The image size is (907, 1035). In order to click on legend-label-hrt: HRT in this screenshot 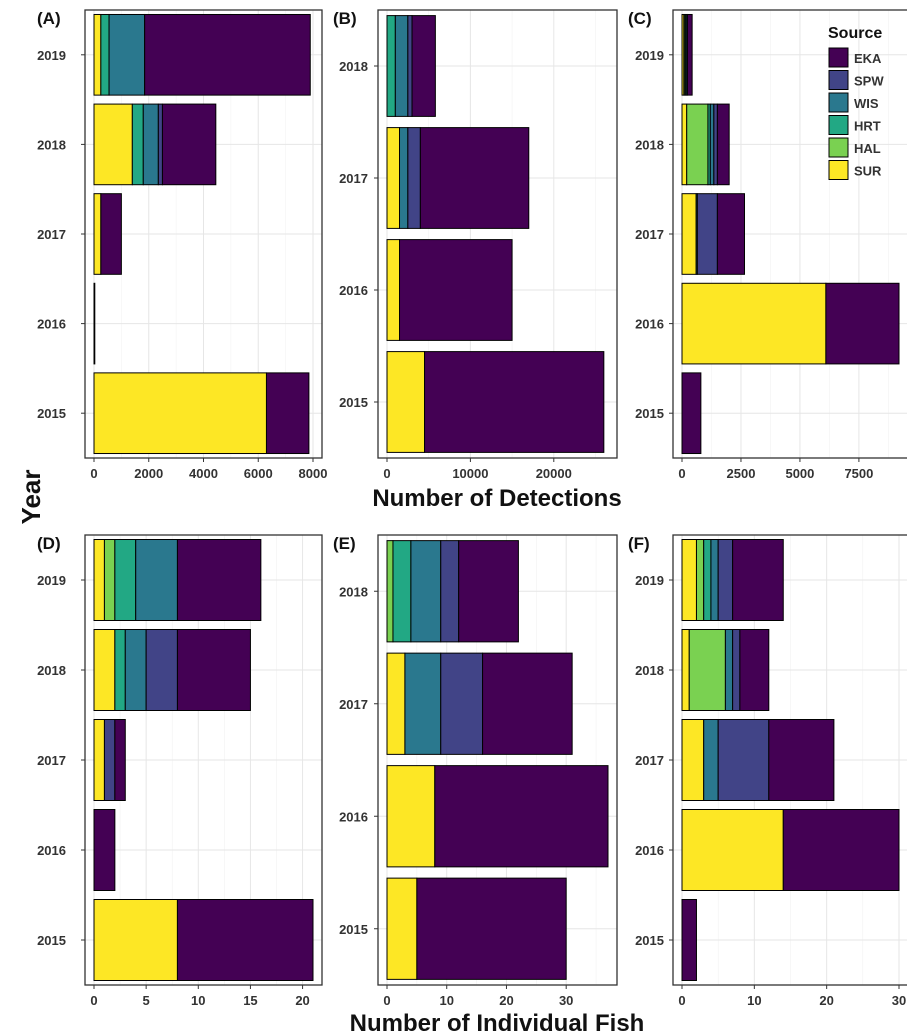, I will do `click(867, 126)`.